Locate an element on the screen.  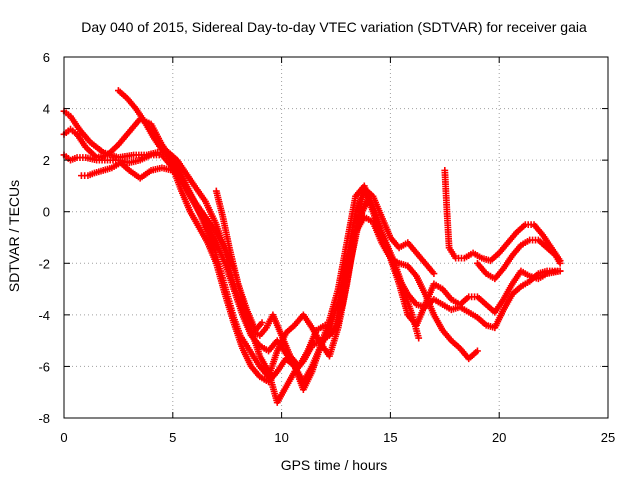
y-tick-labels: -8 -6 -4 -2 0 2 4 6 is located at coordinates (44, 238).